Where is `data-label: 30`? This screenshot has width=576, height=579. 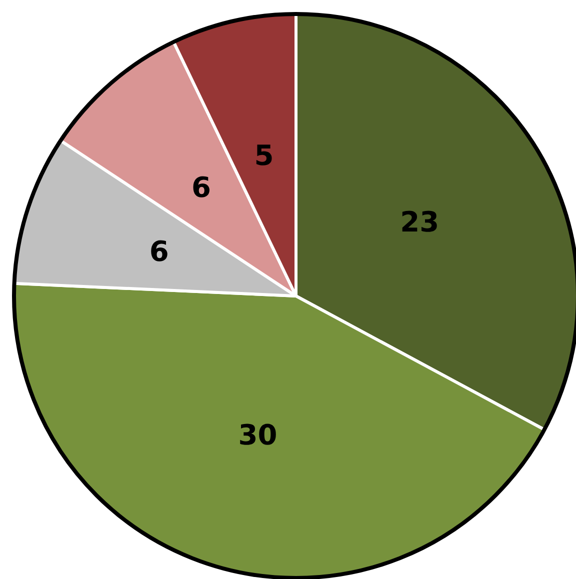
data-label: 30 is located at coordinates (258, 435).